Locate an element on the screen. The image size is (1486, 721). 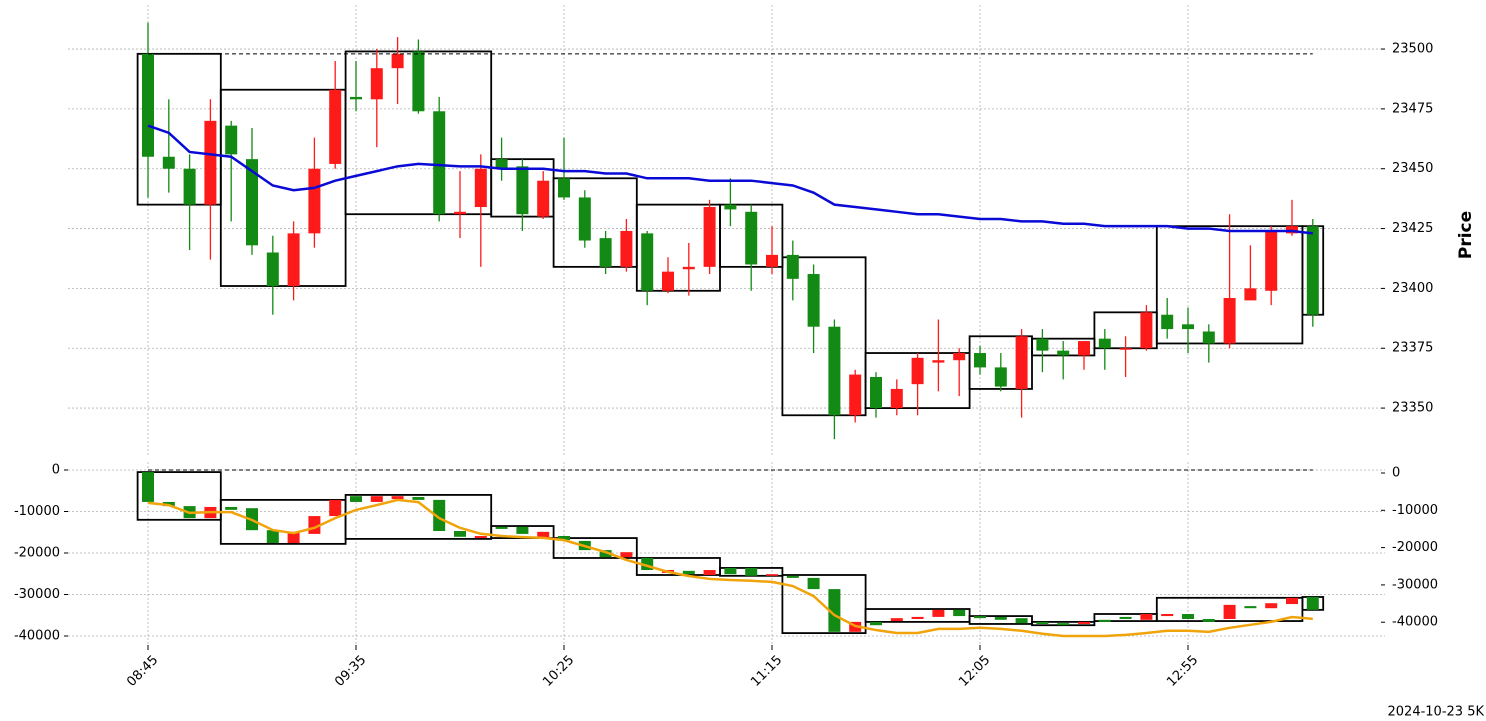
x-tick-label: 12:05 is located at coordinates (974, 671).